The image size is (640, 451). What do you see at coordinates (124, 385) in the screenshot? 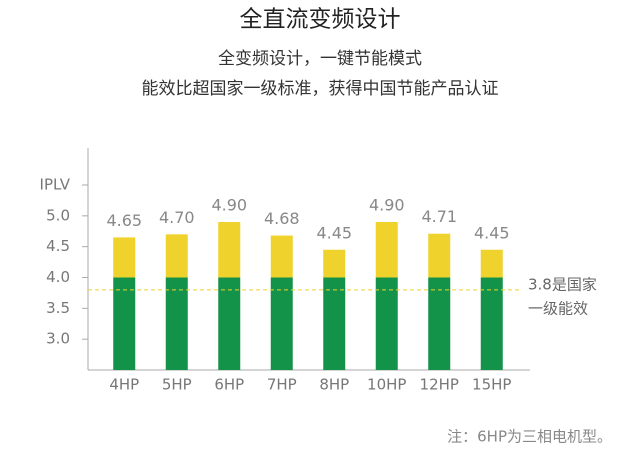
I see `x-tick-label: 4HP` at bounding box center [124, 385].